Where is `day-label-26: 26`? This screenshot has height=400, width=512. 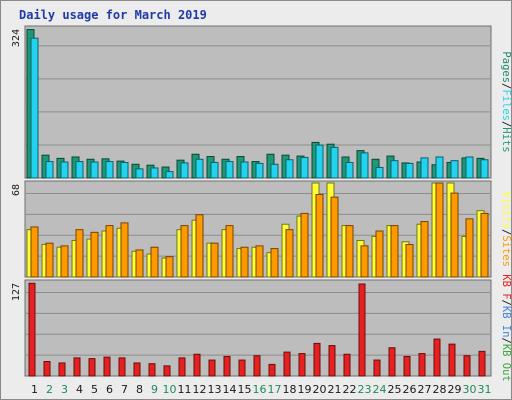
day-label-26: 26 is located at coordinates (410, 389).